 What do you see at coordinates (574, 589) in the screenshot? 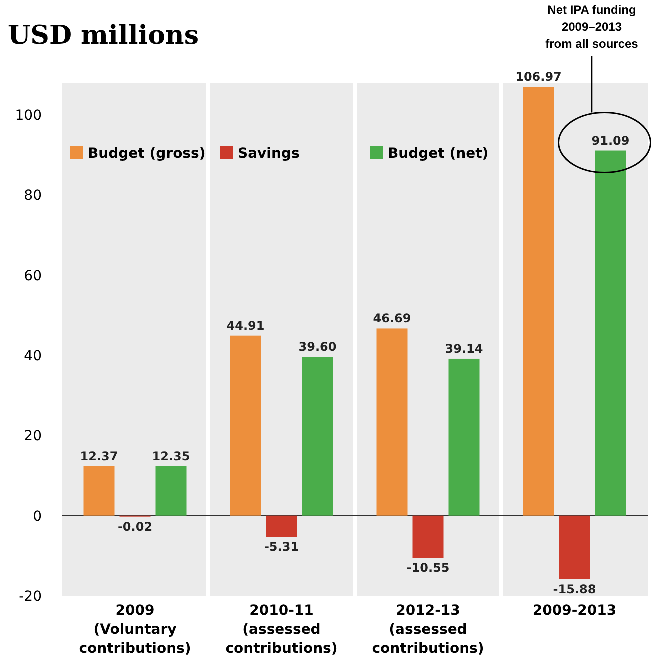
I see `data-label: -15.88` at bounding box center [574, 589].